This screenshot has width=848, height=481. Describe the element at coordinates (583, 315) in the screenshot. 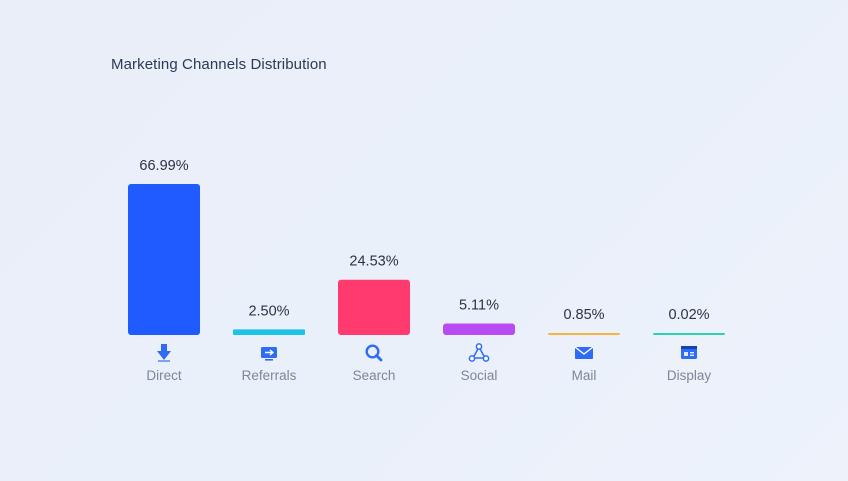

I see `value-label-mail: 0.85%` at that location.